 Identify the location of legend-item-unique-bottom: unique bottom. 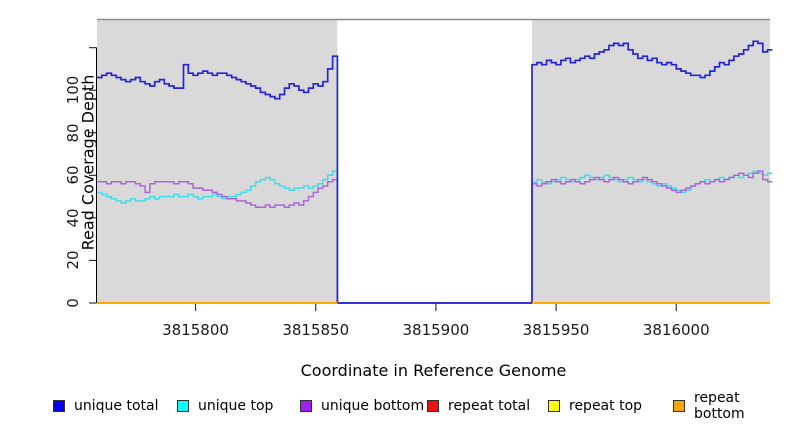
(362, 406).